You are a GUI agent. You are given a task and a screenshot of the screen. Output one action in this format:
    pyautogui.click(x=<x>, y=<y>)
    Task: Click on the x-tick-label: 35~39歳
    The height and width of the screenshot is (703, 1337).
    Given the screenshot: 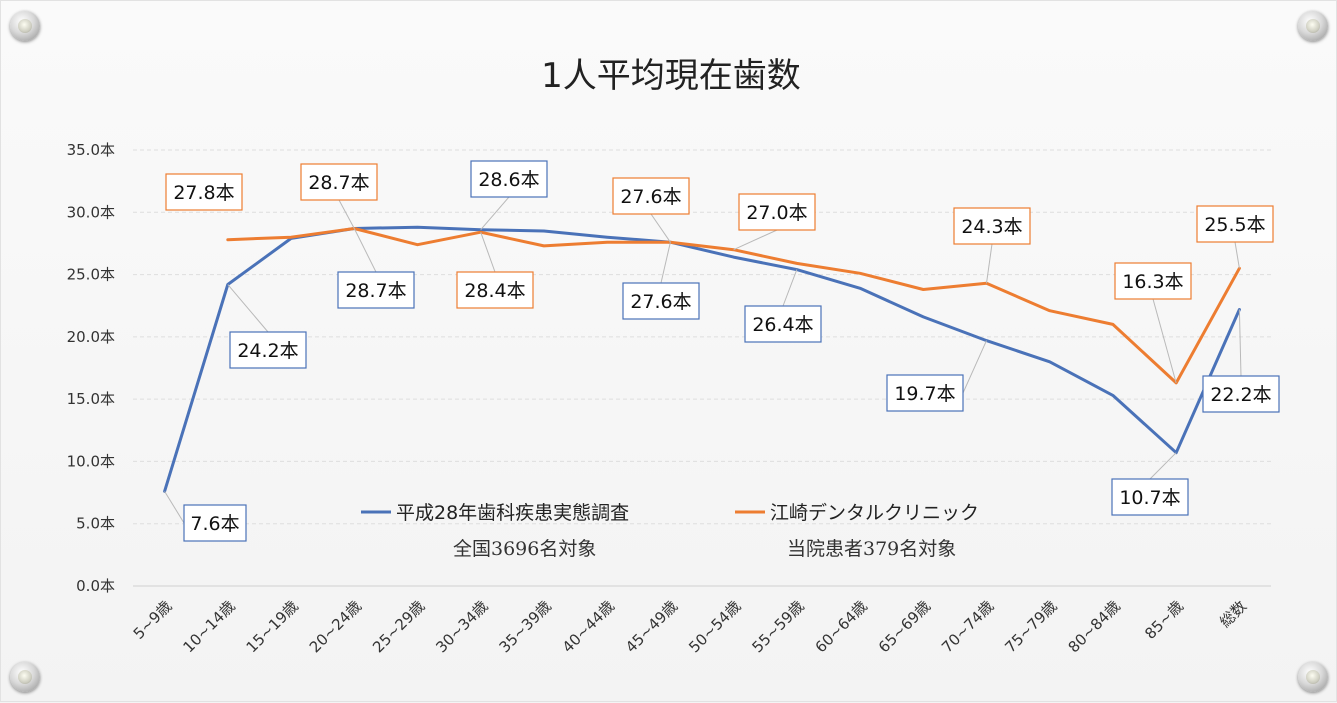 What is the action you would take?
    pyautogui.click(x=525, y=626)
    